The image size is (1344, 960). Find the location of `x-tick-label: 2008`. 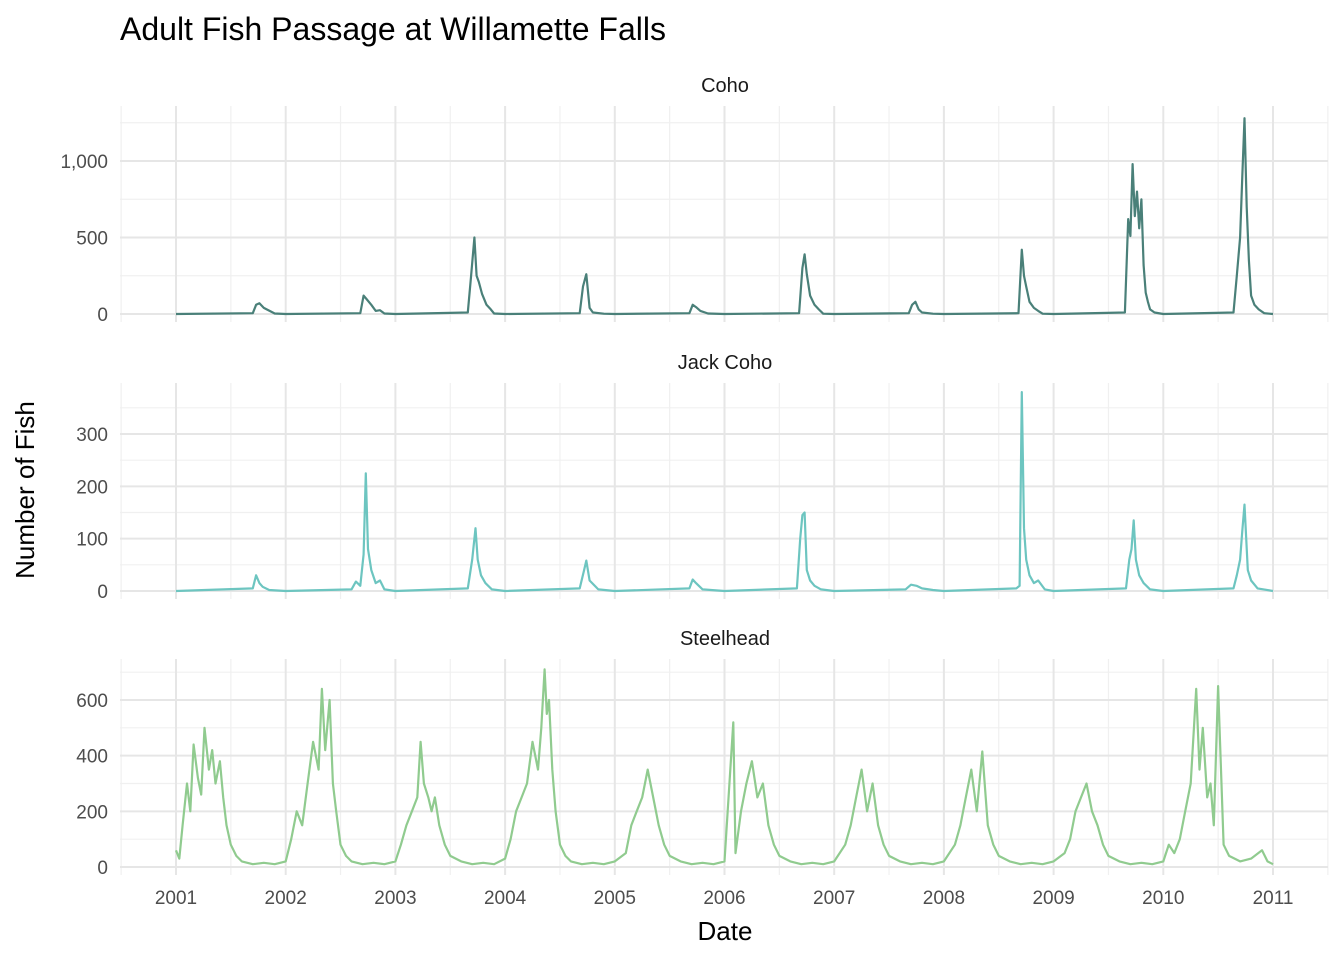

x-tick-label: 2008 is located at coordinates (944, 898).